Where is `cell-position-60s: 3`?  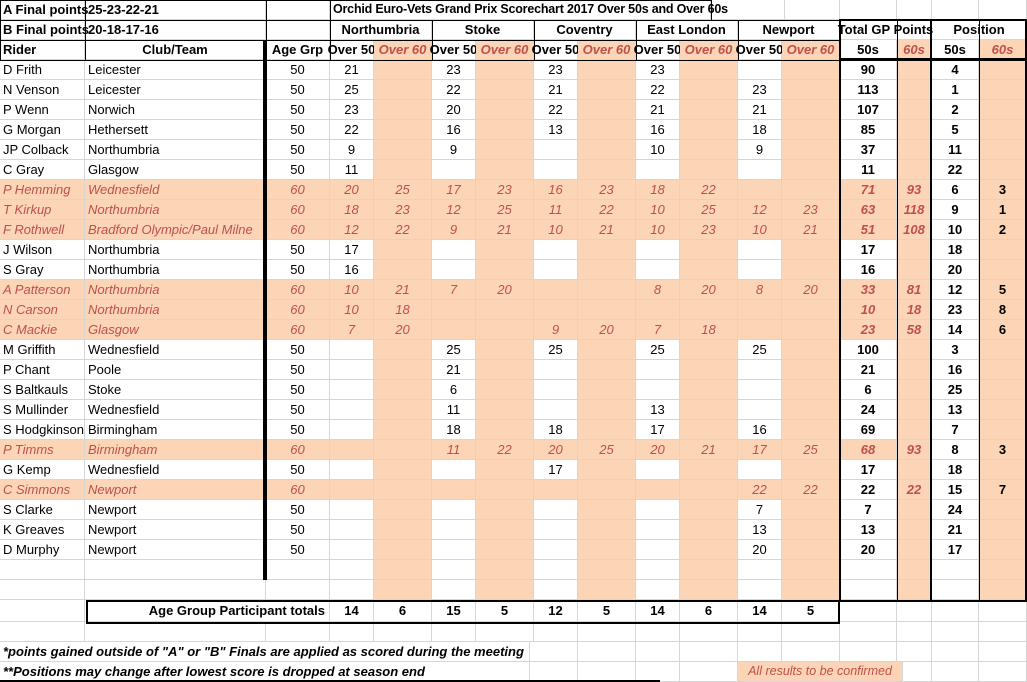 cell-position-60s: 3 is located at coordinates (1003, 190).